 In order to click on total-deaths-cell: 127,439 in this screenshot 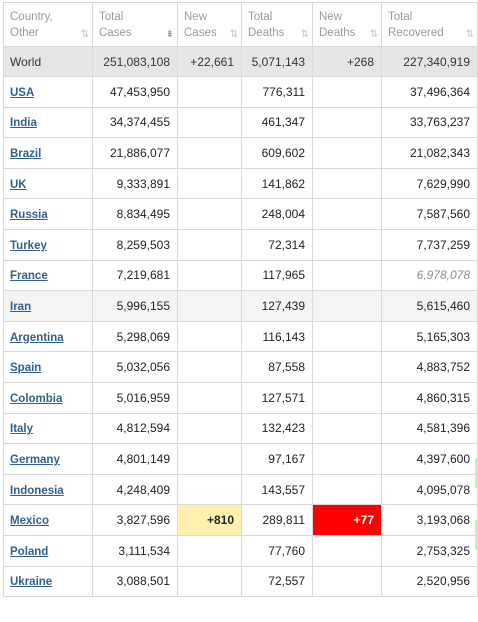, I will do `click(277, 306)`.